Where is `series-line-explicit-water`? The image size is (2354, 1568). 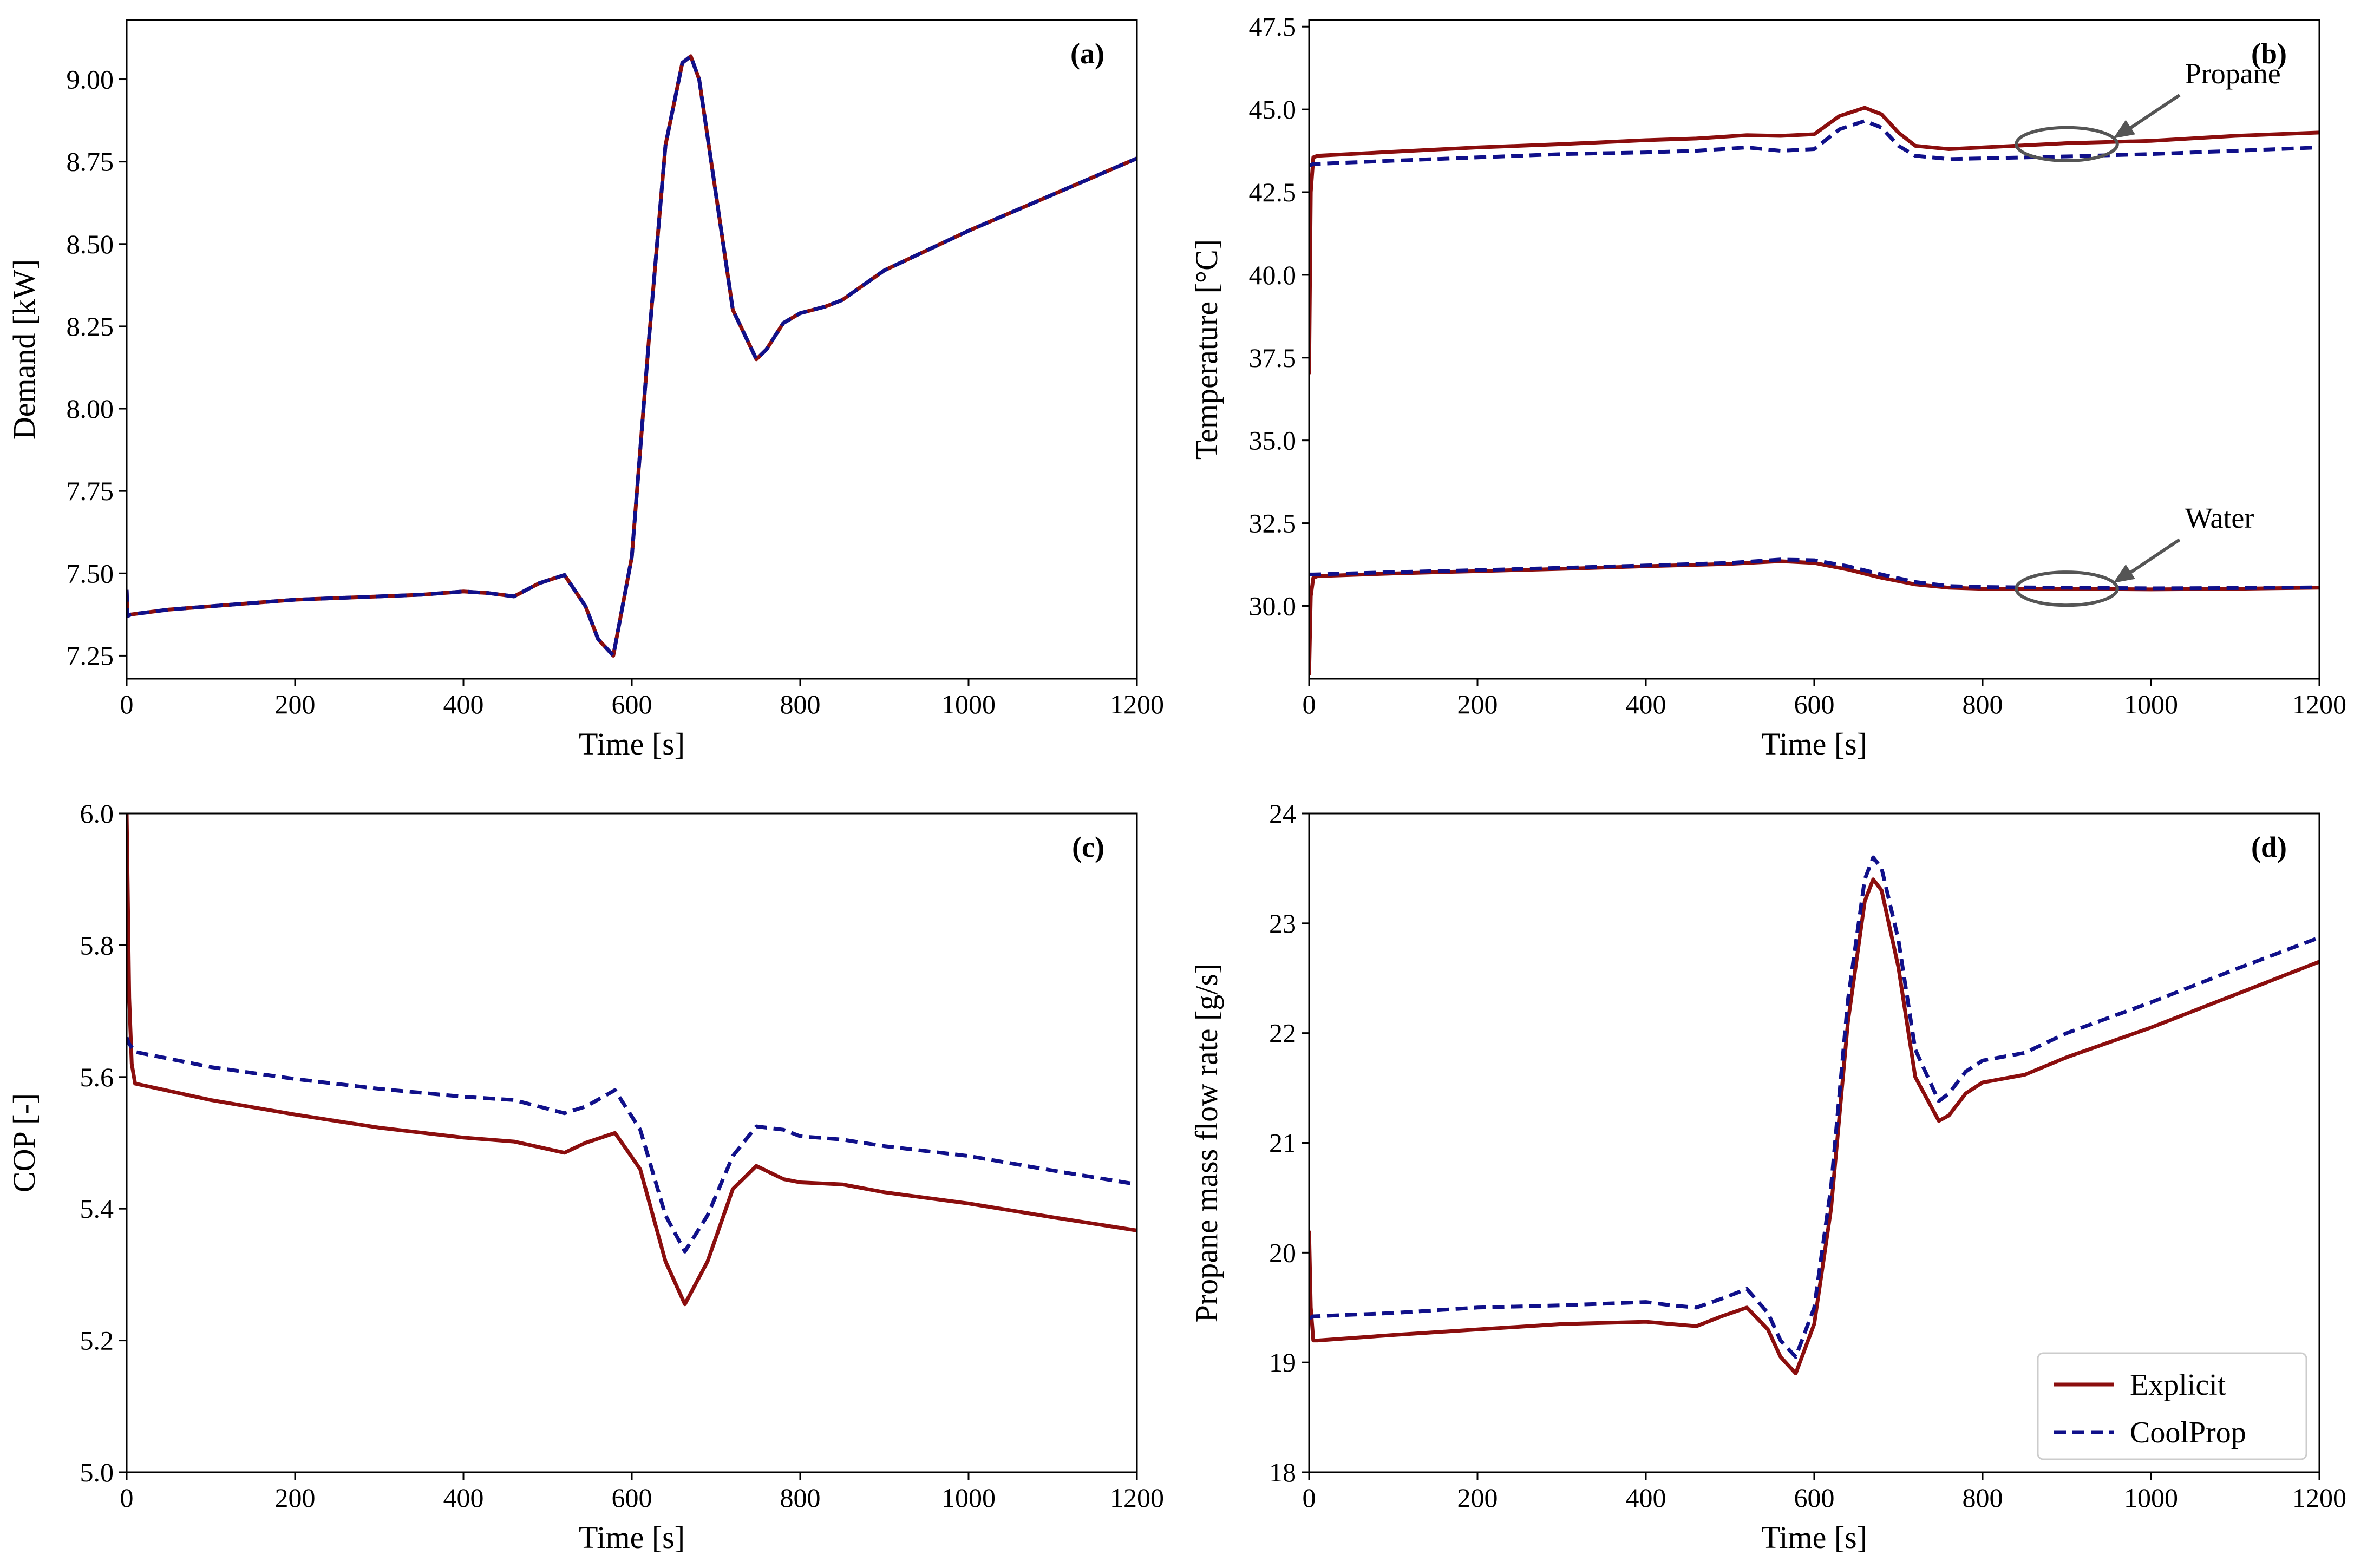
series-line-explicit-water is located at coordinates (1814, 617).